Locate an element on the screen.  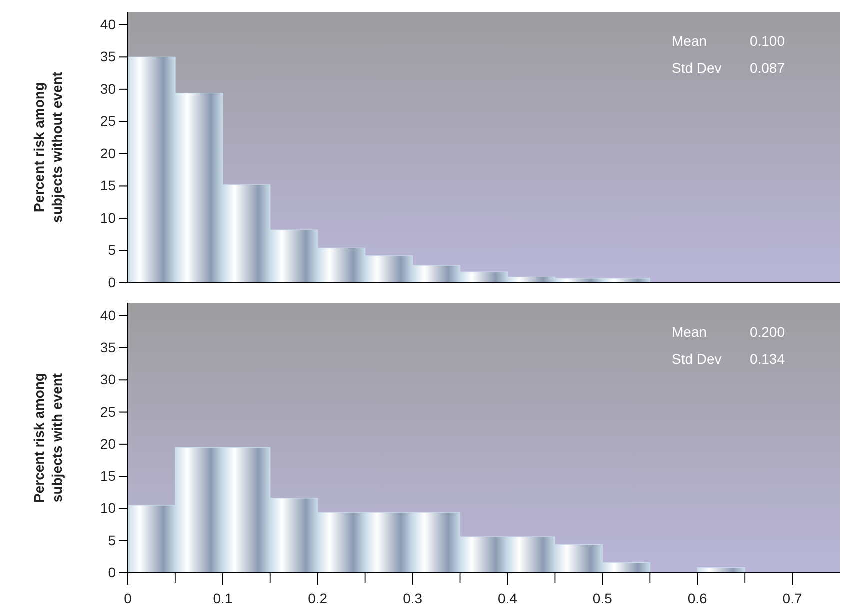
x-tick-label: 0.5 is located at coordinates (602, 598).